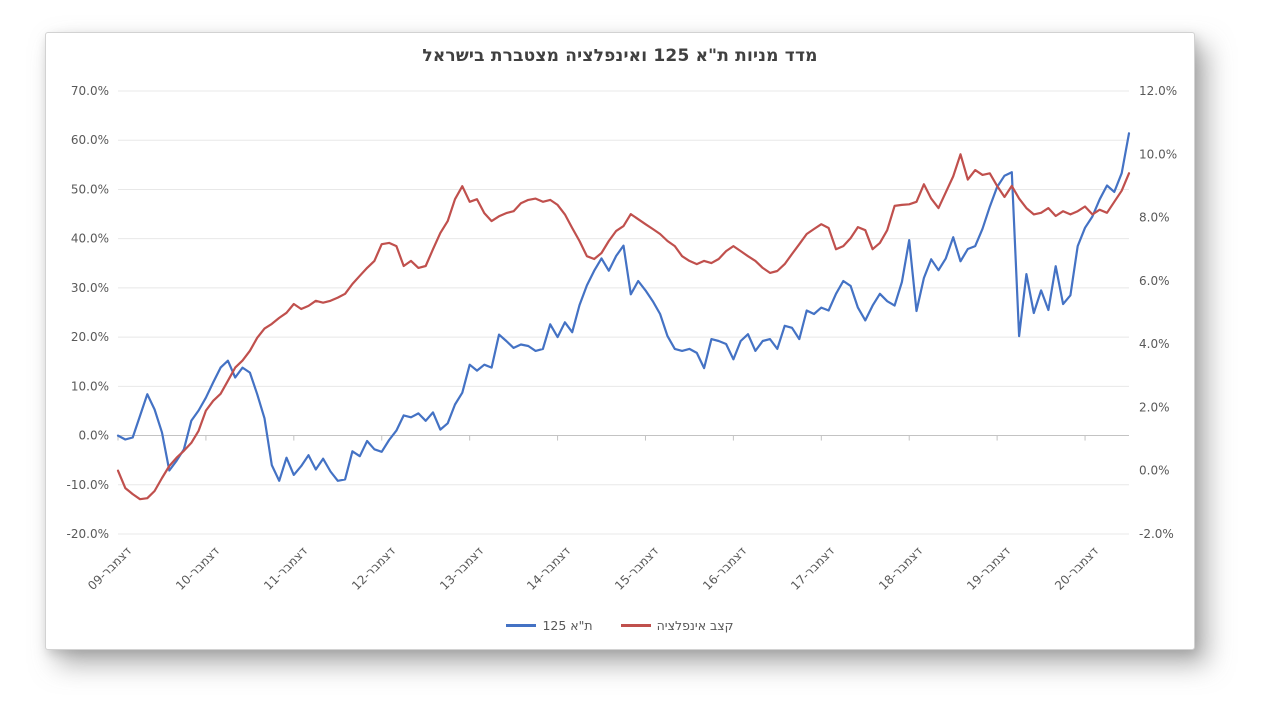  I want to click on y-axis-label-right: 2.0%, so click(1154, 407).